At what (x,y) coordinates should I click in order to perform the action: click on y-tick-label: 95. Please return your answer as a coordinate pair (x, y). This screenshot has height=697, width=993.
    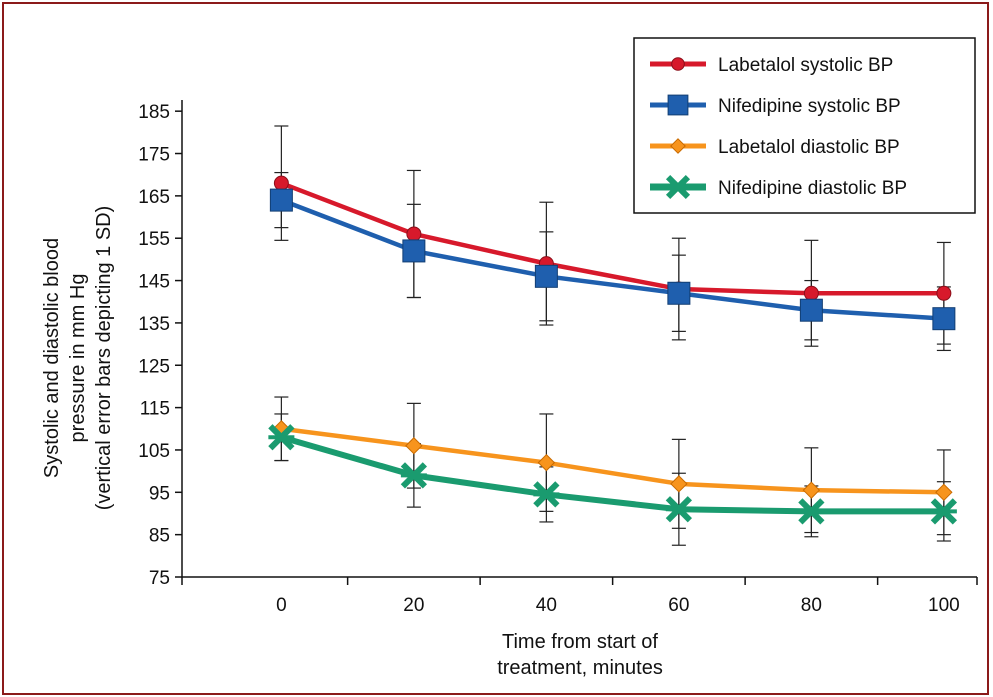
    Looking at the image, I should click on (159, 493).